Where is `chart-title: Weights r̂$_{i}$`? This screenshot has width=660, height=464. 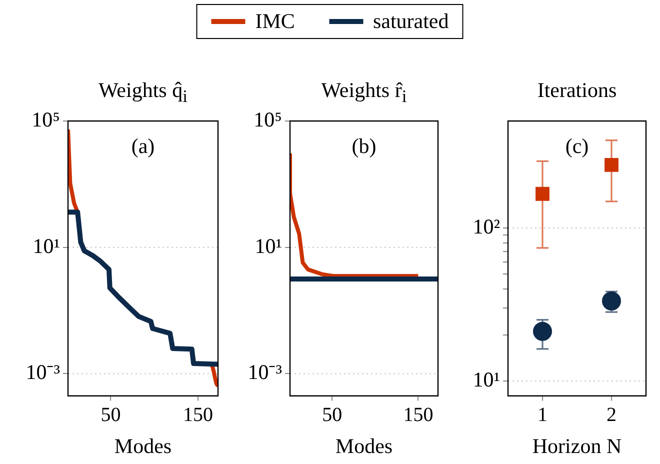 chart-title: Weights r̂$_{i}$ is located at coordinates (364, 93).